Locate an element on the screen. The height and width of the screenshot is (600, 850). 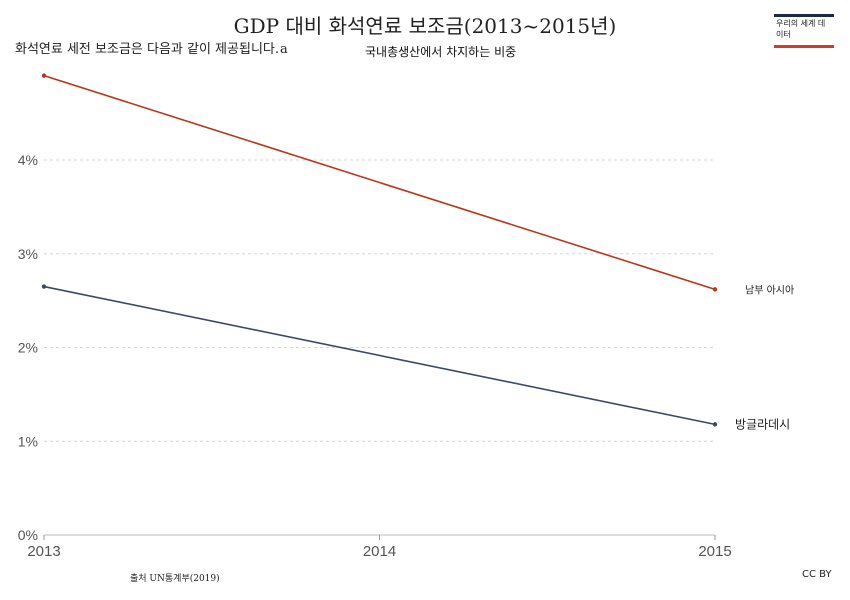
logo-text: 우리의 세계 데이터 is located at coordinates (801, 29).